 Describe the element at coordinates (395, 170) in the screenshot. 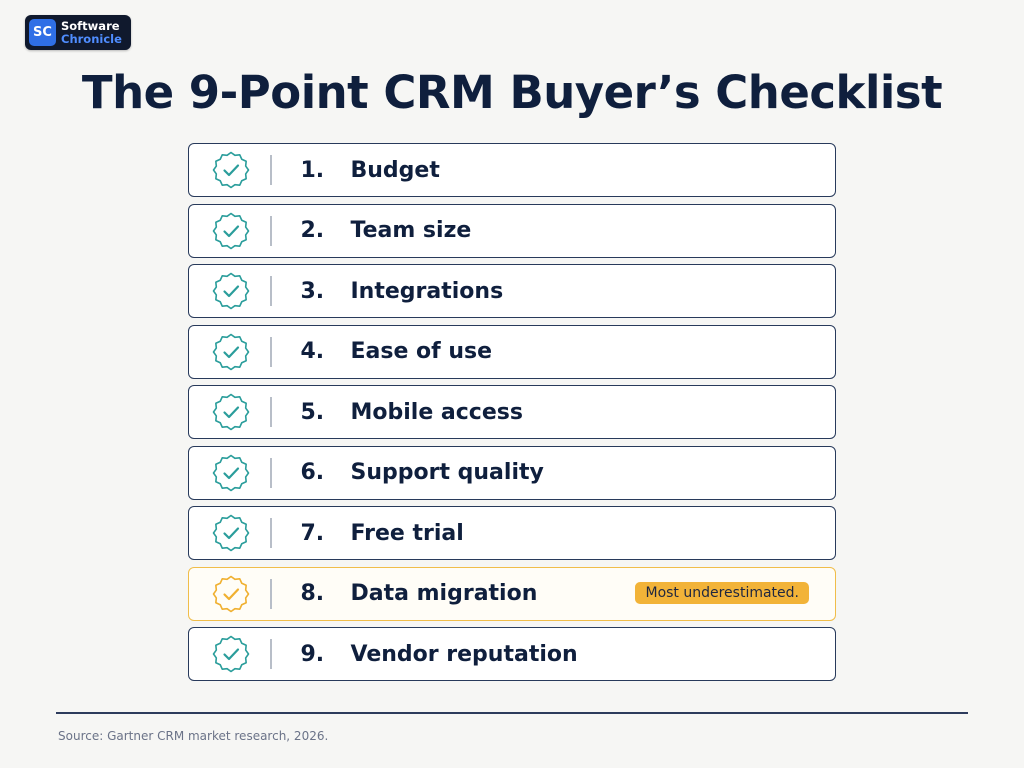

I see `item-label: Budget` at that location.